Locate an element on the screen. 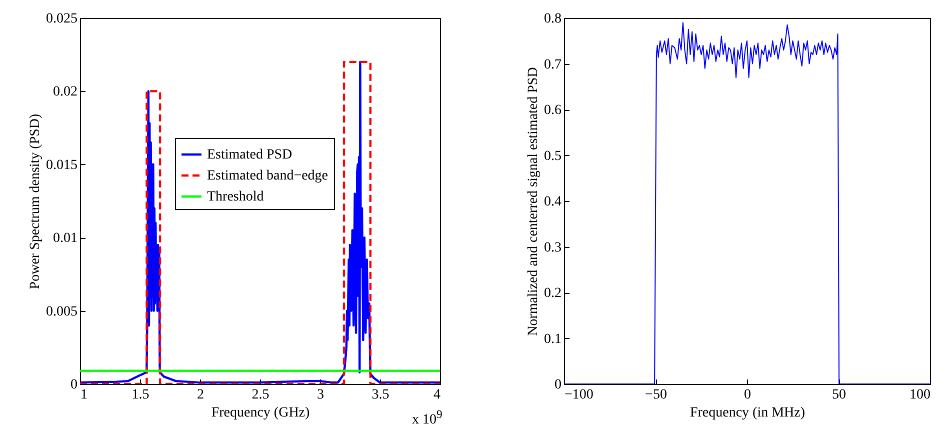 The width and height of the screenshot is (946, 435). x-tick-label: 2.5 is located at coordinates (261, 395).